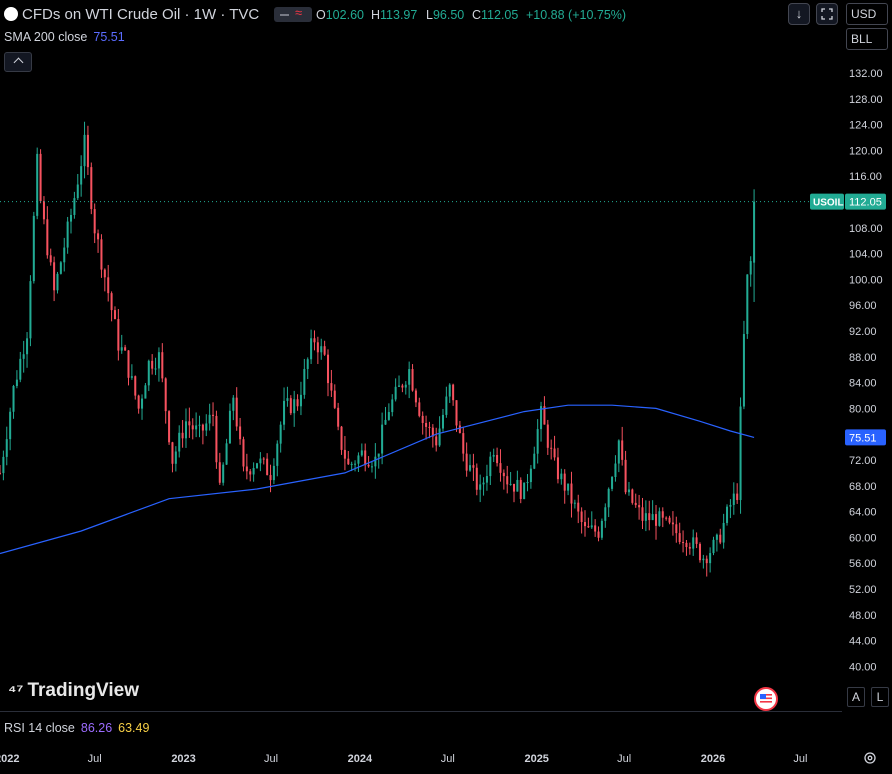 The image size is (892, 774). Describe the element at coordinates (131, 14) in the screenshot. I see `symbol-title: CFDs on WTI Crude Oil · 1W · TVC` at that location.